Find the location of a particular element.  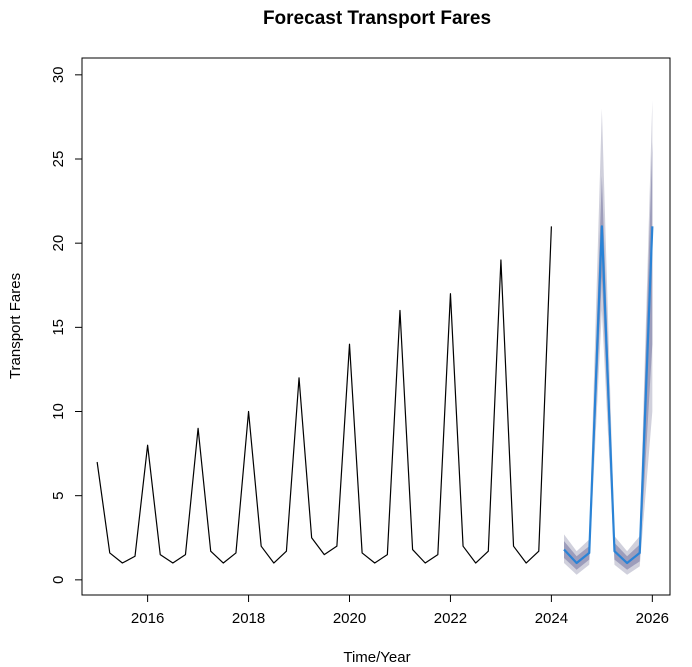

prediction-intervals is located at coordinates (608, 337).